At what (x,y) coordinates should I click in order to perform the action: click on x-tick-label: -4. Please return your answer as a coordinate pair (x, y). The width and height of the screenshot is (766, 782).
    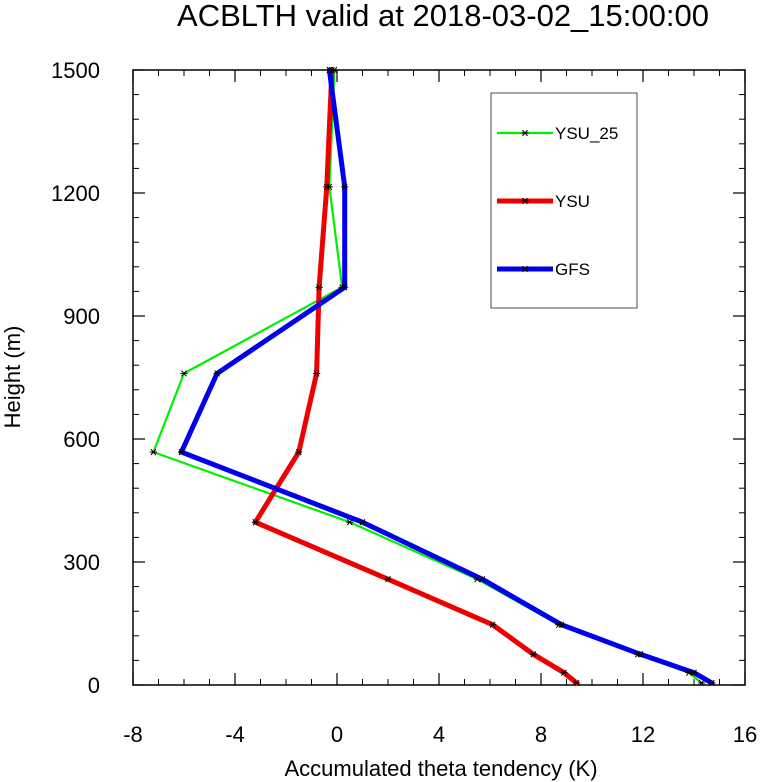
    Looking at the image, I should click on (235, 734).